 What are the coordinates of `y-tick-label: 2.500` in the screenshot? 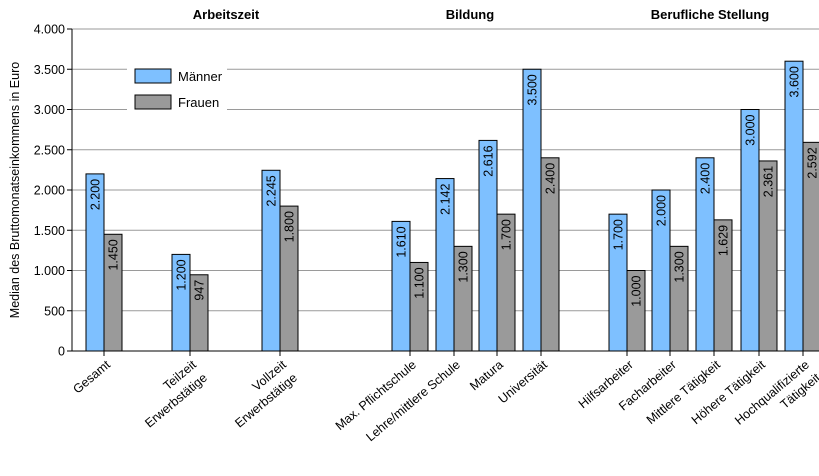 It's located at (49, 150).